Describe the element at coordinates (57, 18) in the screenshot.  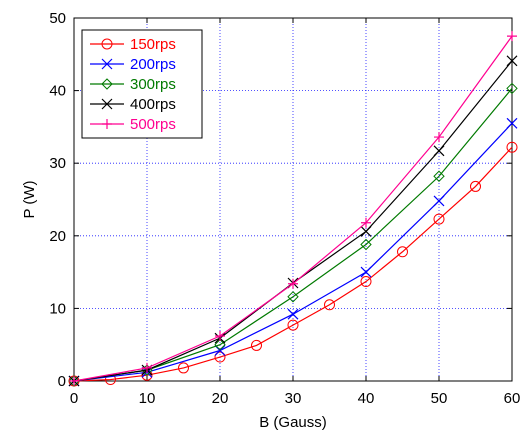
I see `y-tick-label: 50` at that location.